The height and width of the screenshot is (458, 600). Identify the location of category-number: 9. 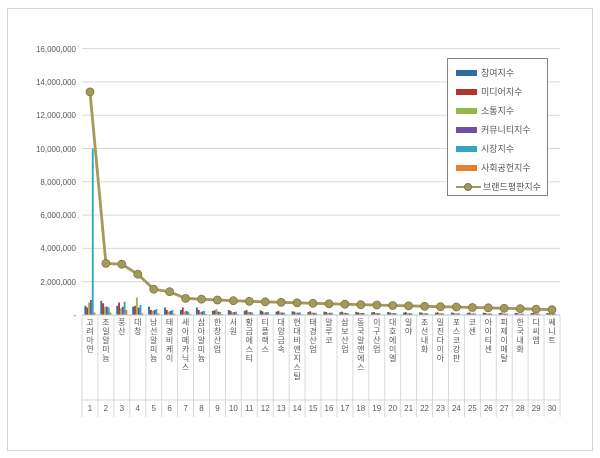
(217, 408).